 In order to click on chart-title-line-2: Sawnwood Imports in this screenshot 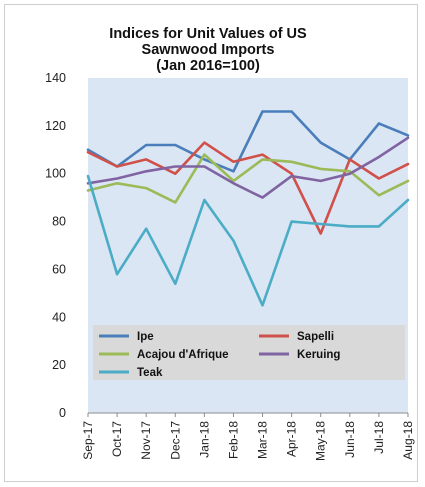, I will do `click(208, 50)`.